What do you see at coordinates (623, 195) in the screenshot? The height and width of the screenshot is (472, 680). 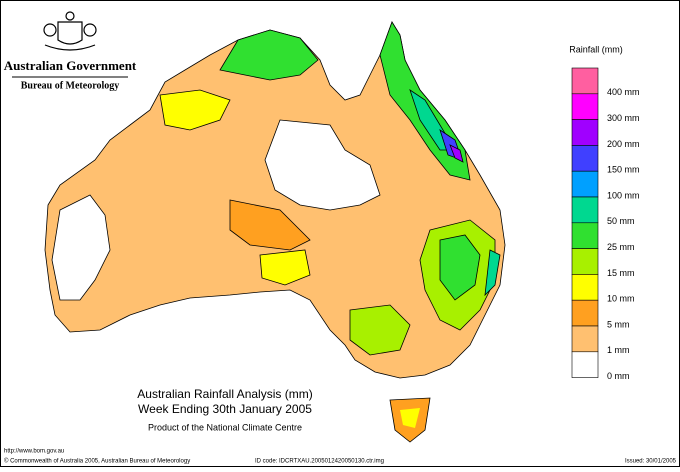 I see `legend-label: 100 mm` at bounding box center [623, 195].